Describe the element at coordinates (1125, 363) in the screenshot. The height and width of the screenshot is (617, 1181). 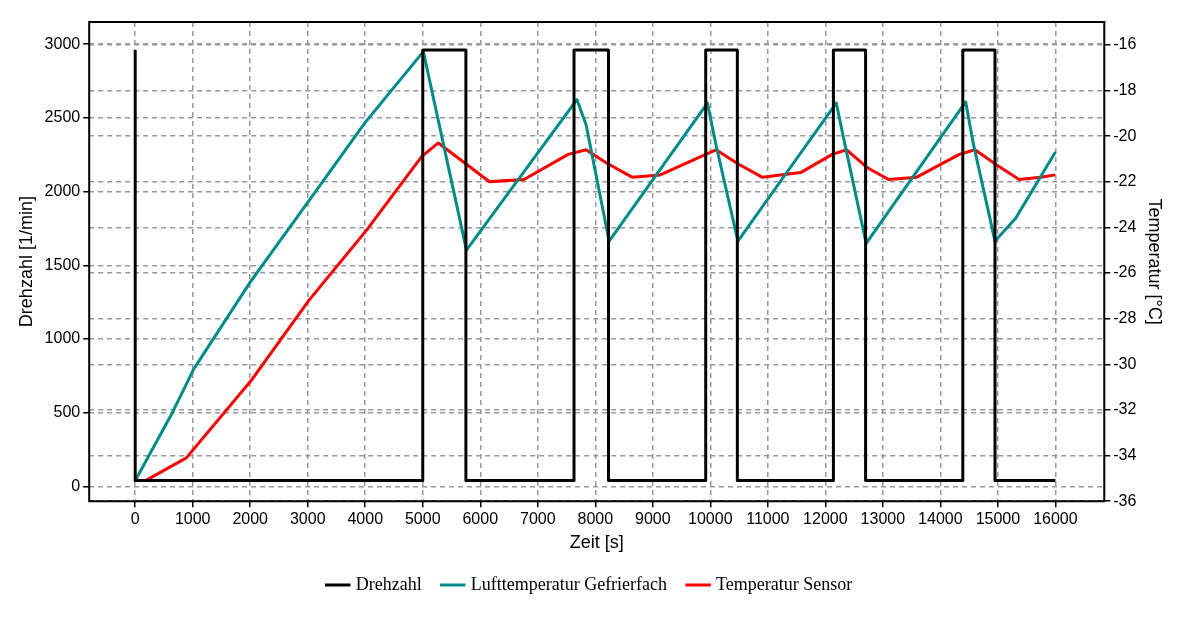
I see `y2-tick-label: -30` at that location.